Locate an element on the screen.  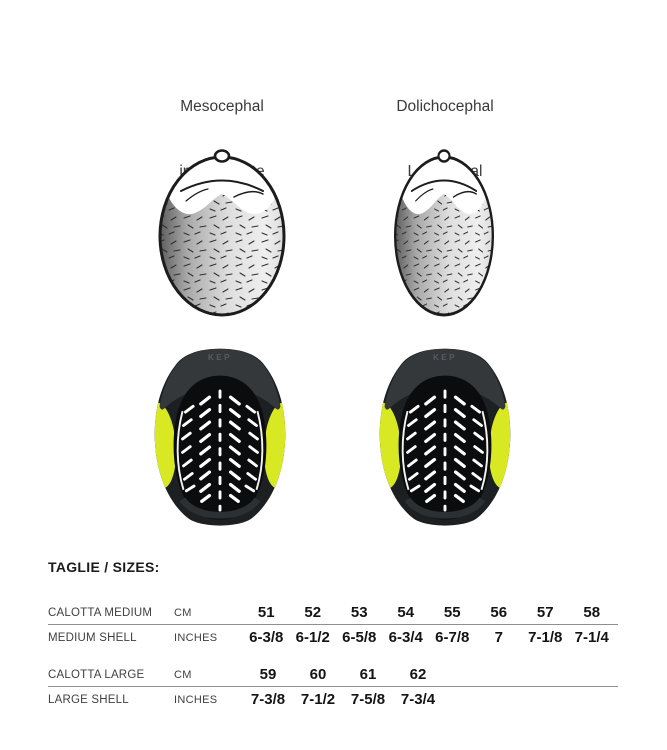
size-value: 57 is located at coordinates (545, 612).